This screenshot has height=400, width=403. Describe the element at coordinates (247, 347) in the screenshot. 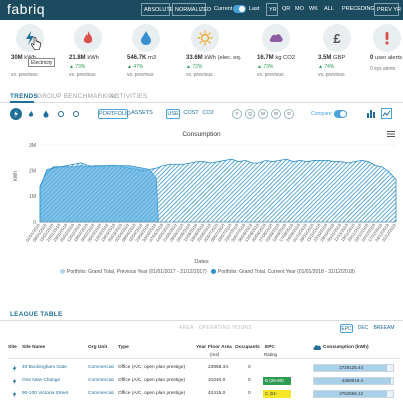

I see `header-occupants: Occupants` at that location.